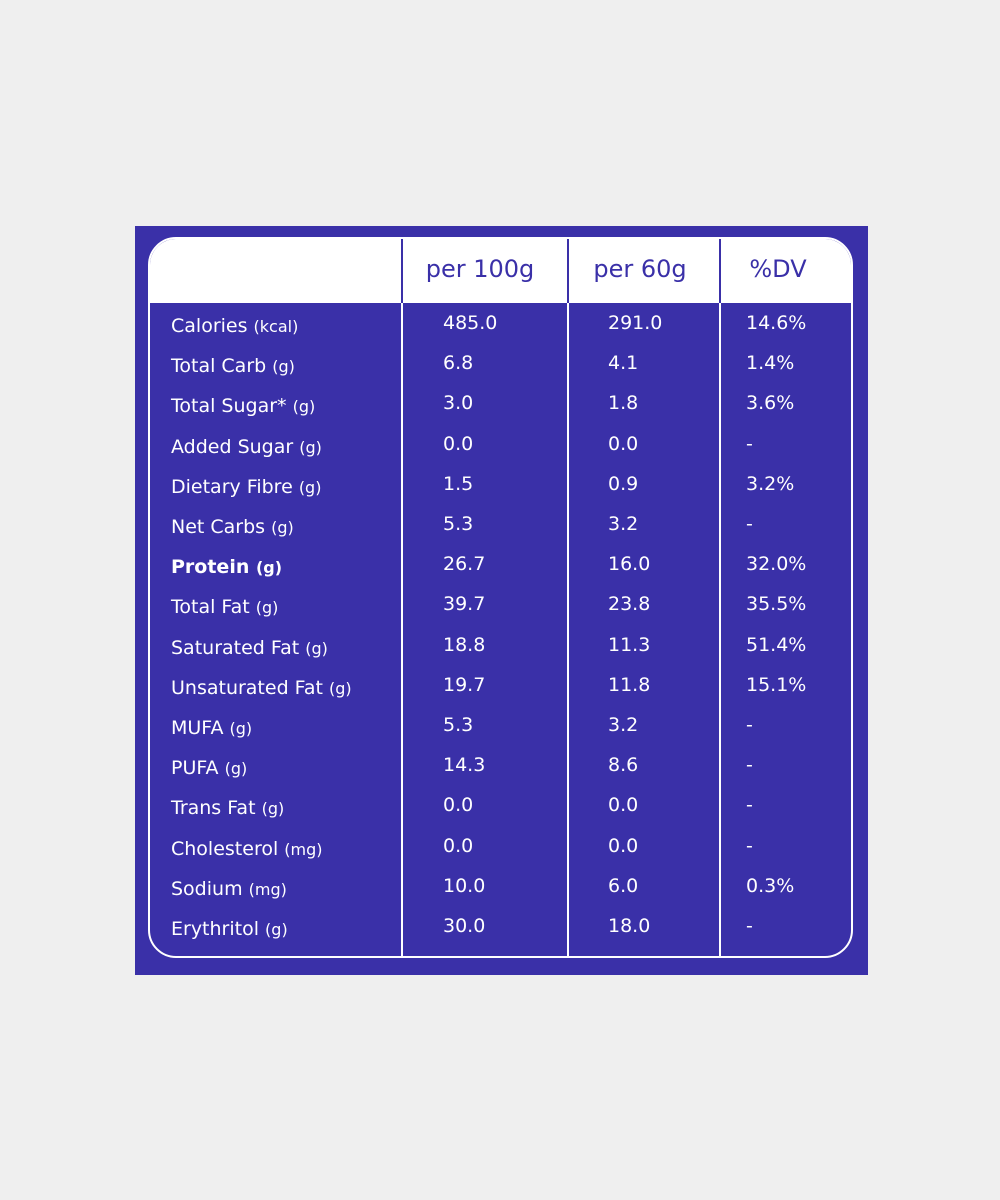 The image size is (1000, 1200). What do you see at coordinates (776, 684) in the screenshot?
I see `value-cell: 15.1%` at bounding box center [776, 684].